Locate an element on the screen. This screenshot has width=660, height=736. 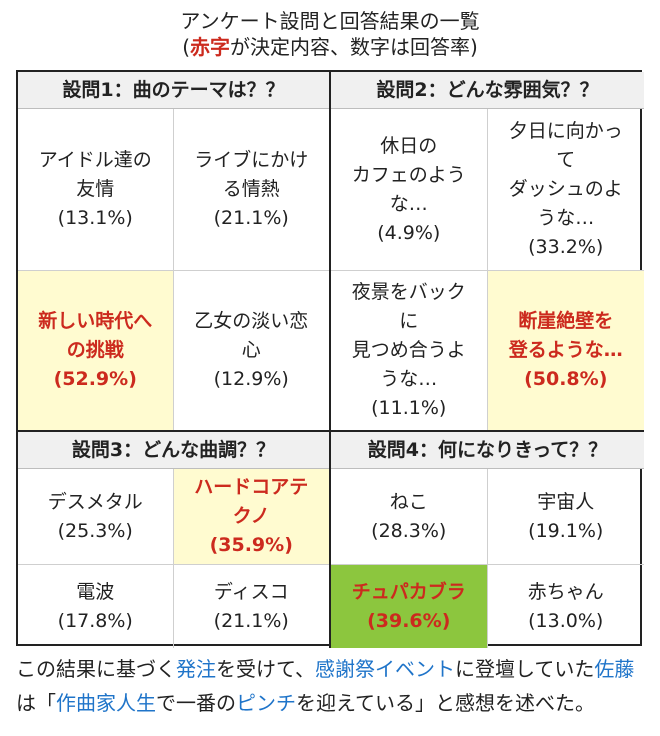
summary-text: を受けて、 is located at coordinates (265, 669).